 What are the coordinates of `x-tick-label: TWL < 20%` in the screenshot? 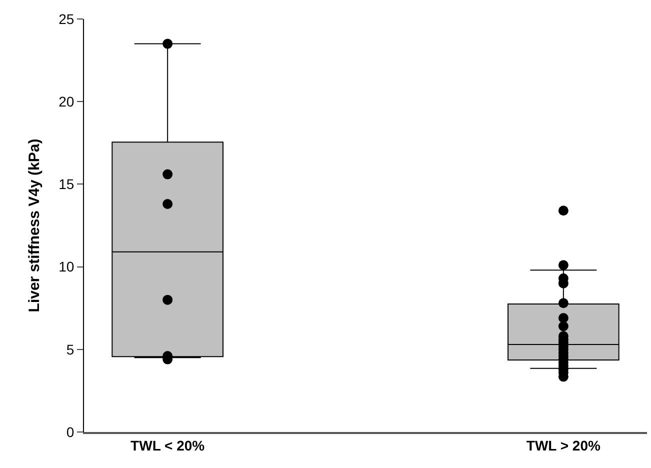 It's located at (168, 446).